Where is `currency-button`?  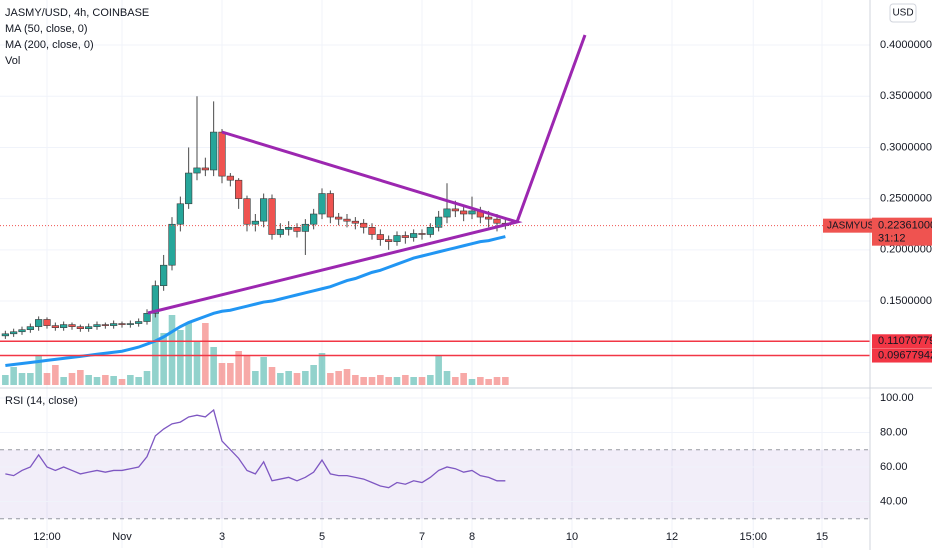 currency-button is located at coordinates (903, 13).